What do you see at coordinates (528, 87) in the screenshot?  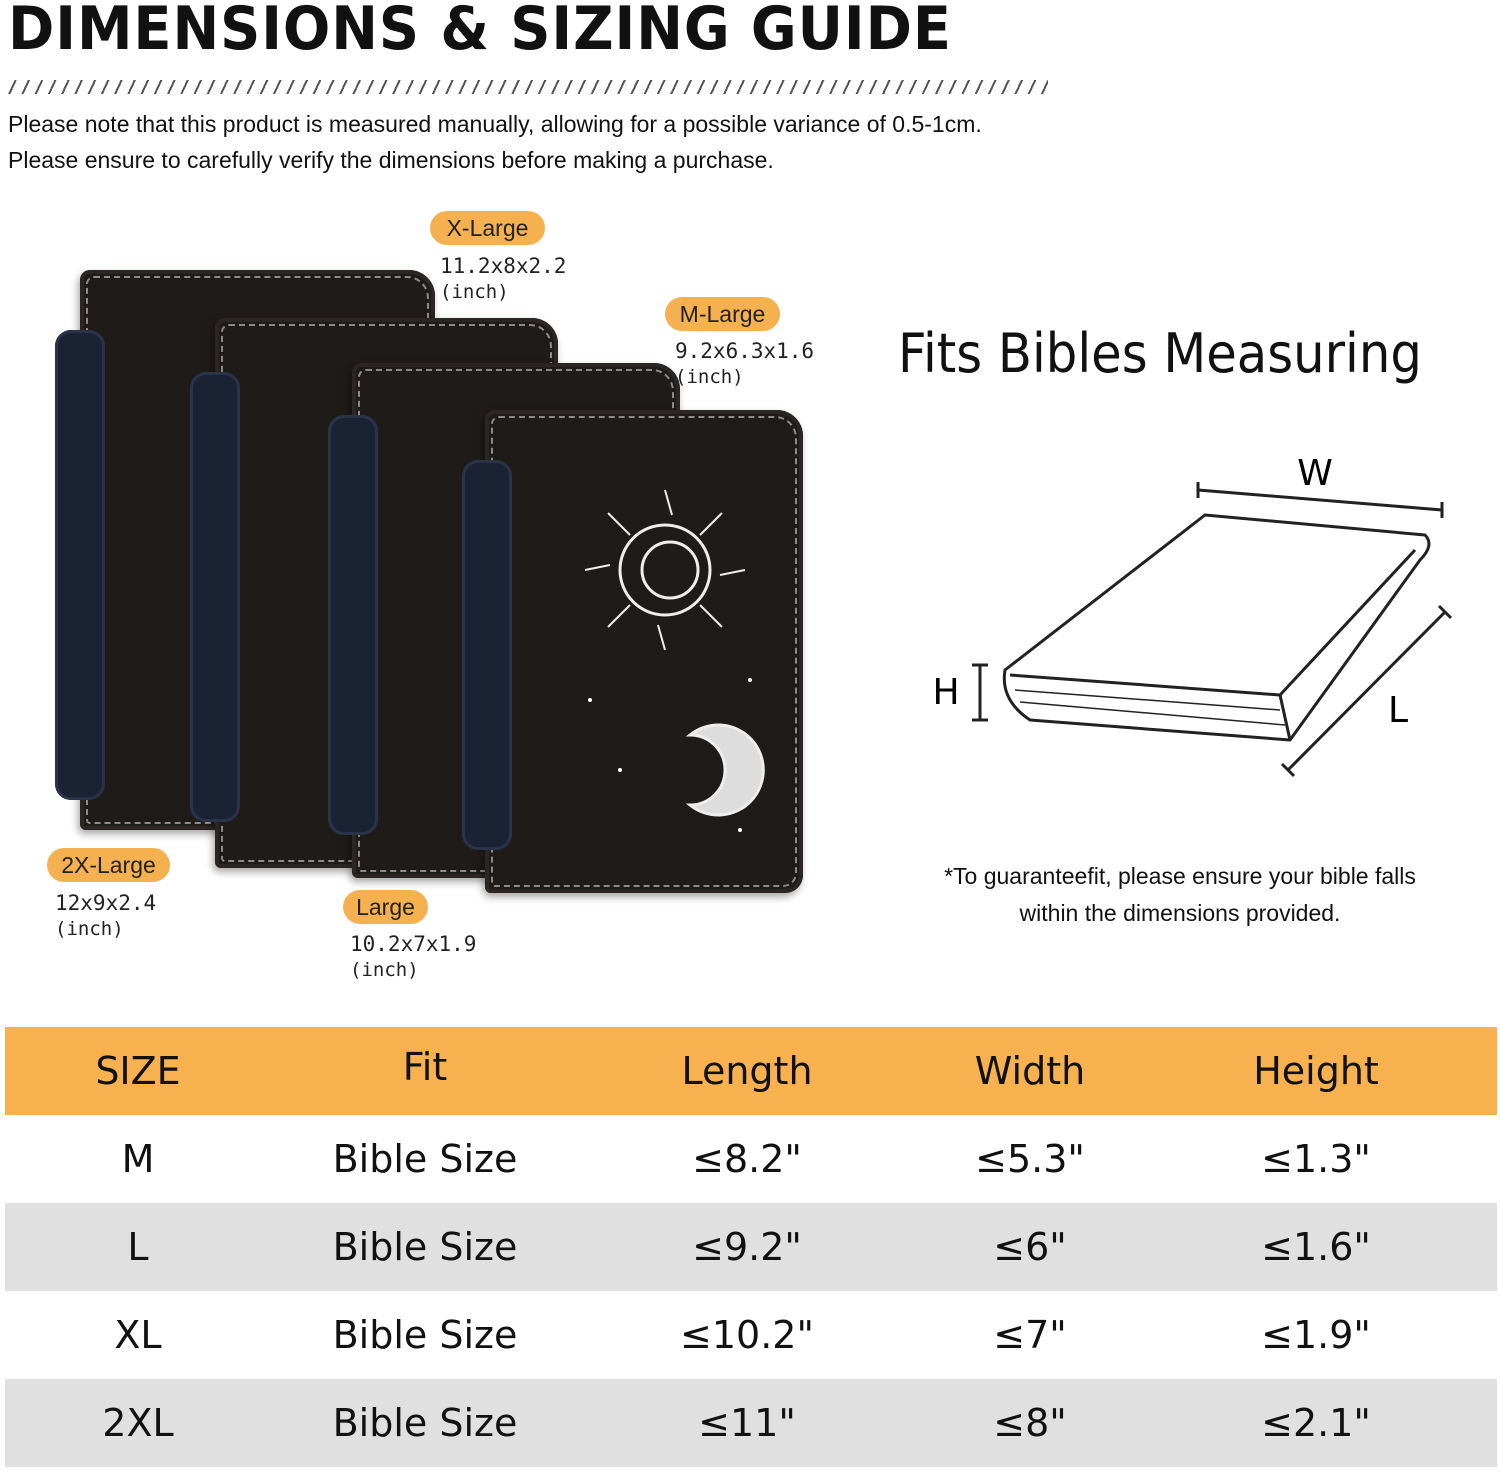 I see `hatch-divider` at bounding box center [528, 87].